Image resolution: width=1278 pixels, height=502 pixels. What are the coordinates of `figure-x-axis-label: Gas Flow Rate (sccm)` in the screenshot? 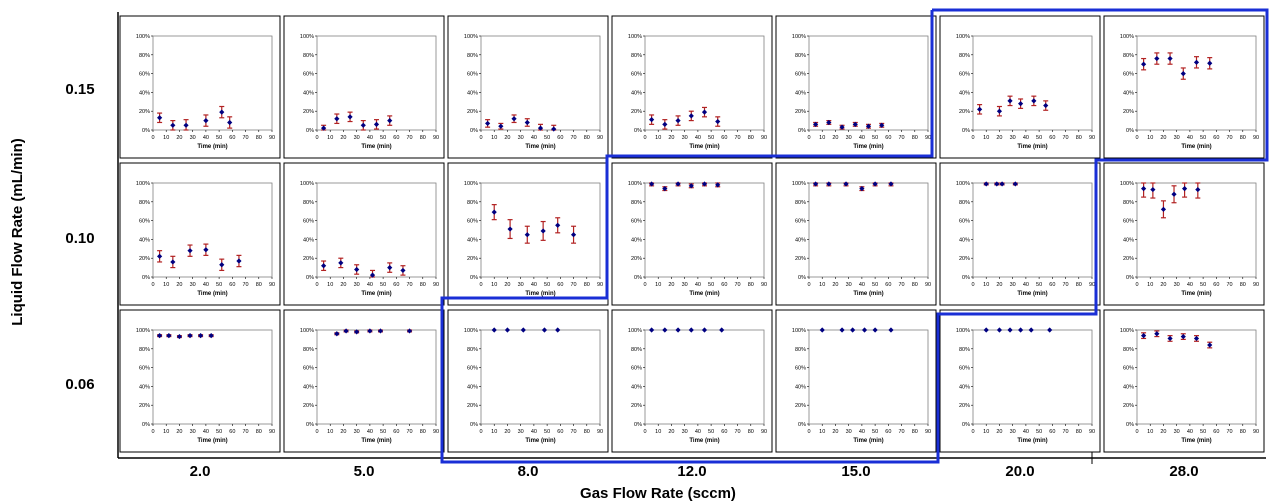 It's located at (658, 493).